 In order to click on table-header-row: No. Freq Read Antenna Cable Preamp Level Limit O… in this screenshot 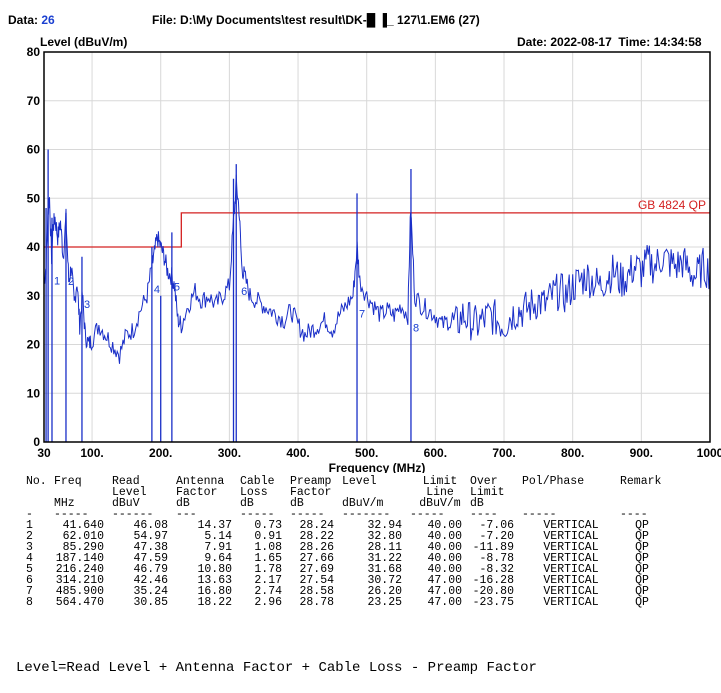, I will do `click(345, 481)`.